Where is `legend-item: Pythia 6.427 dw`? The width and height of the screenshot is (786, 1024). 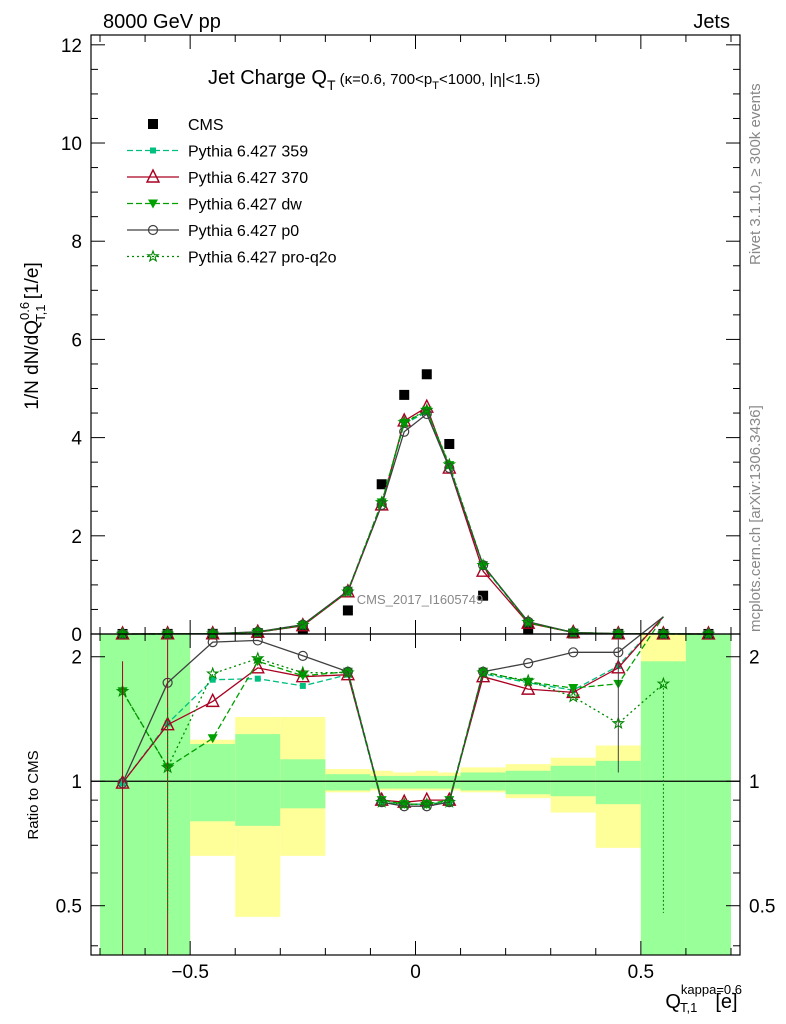 legend-item: Pythia 6.427 dw is located at coordinates (214, 205).